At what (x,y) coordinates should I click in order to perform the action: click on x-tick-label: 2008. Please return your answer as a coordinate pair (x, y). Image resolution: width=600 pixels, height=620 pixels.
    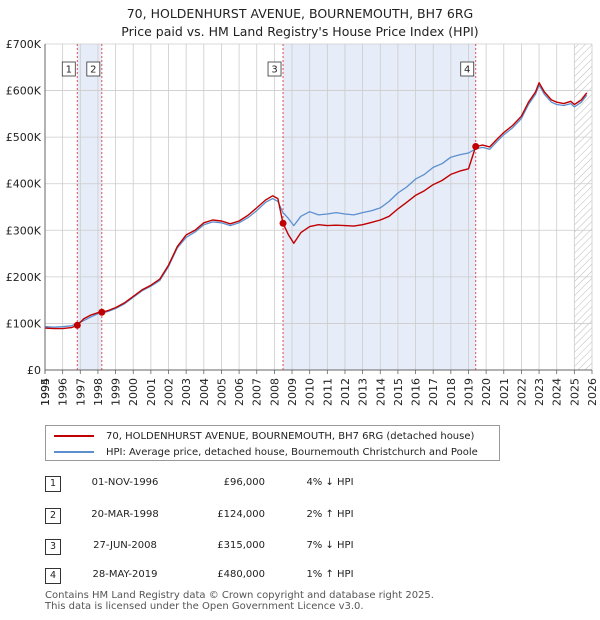
    Looking at the image, I should click on (274, 392).